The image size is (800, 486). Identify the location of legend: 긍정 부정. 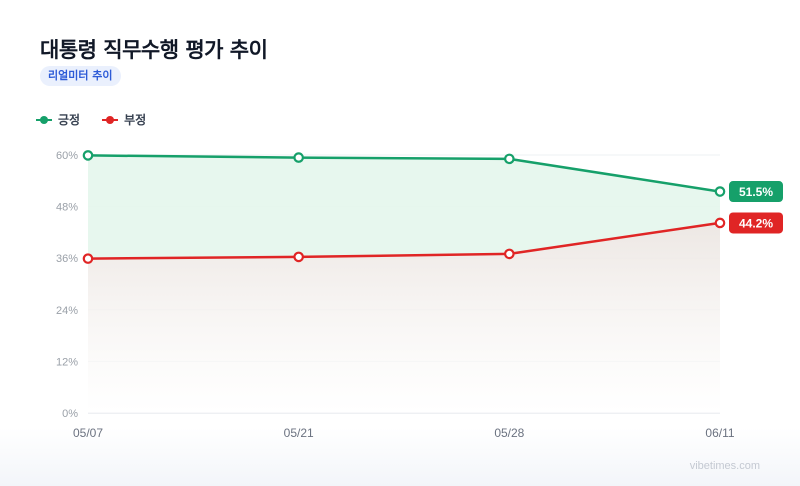
(102, 119).